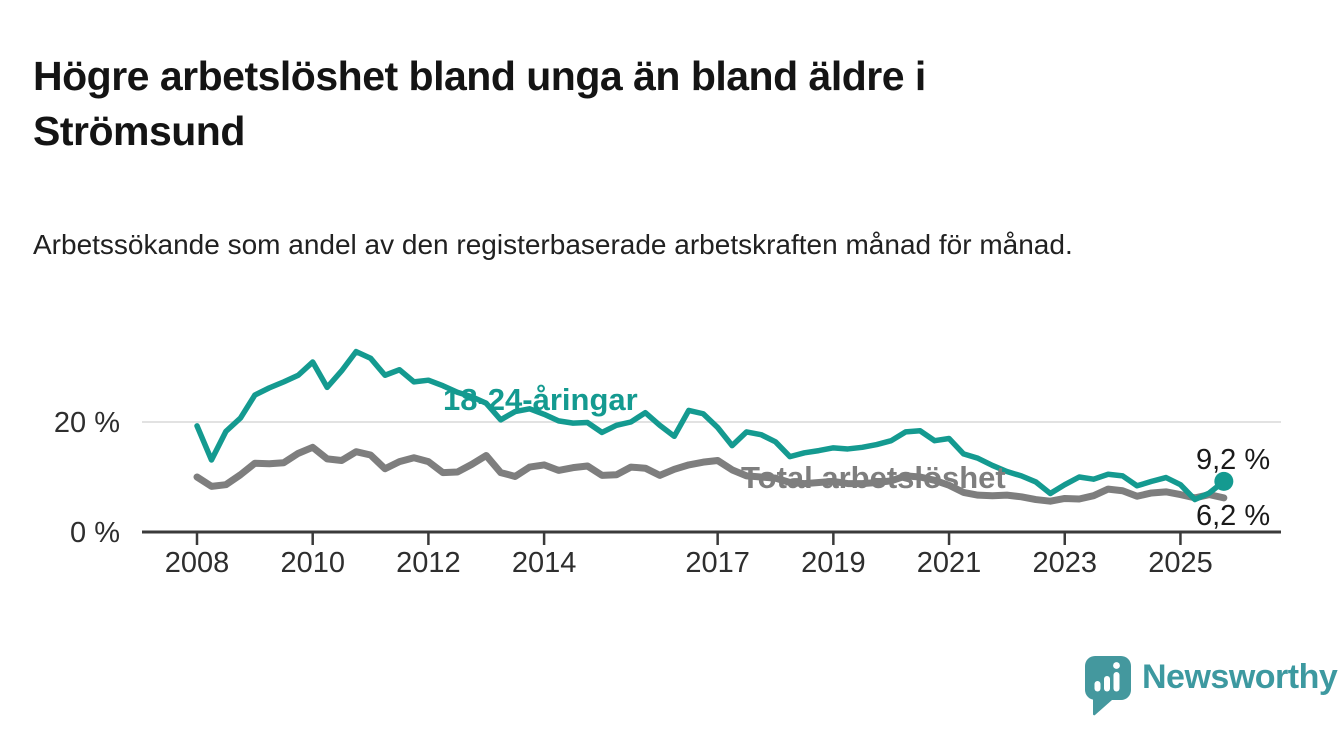 The width and height of the screenshot is (1340, 734). I want to click on x-tick-label: 2019, so click(833, 563).